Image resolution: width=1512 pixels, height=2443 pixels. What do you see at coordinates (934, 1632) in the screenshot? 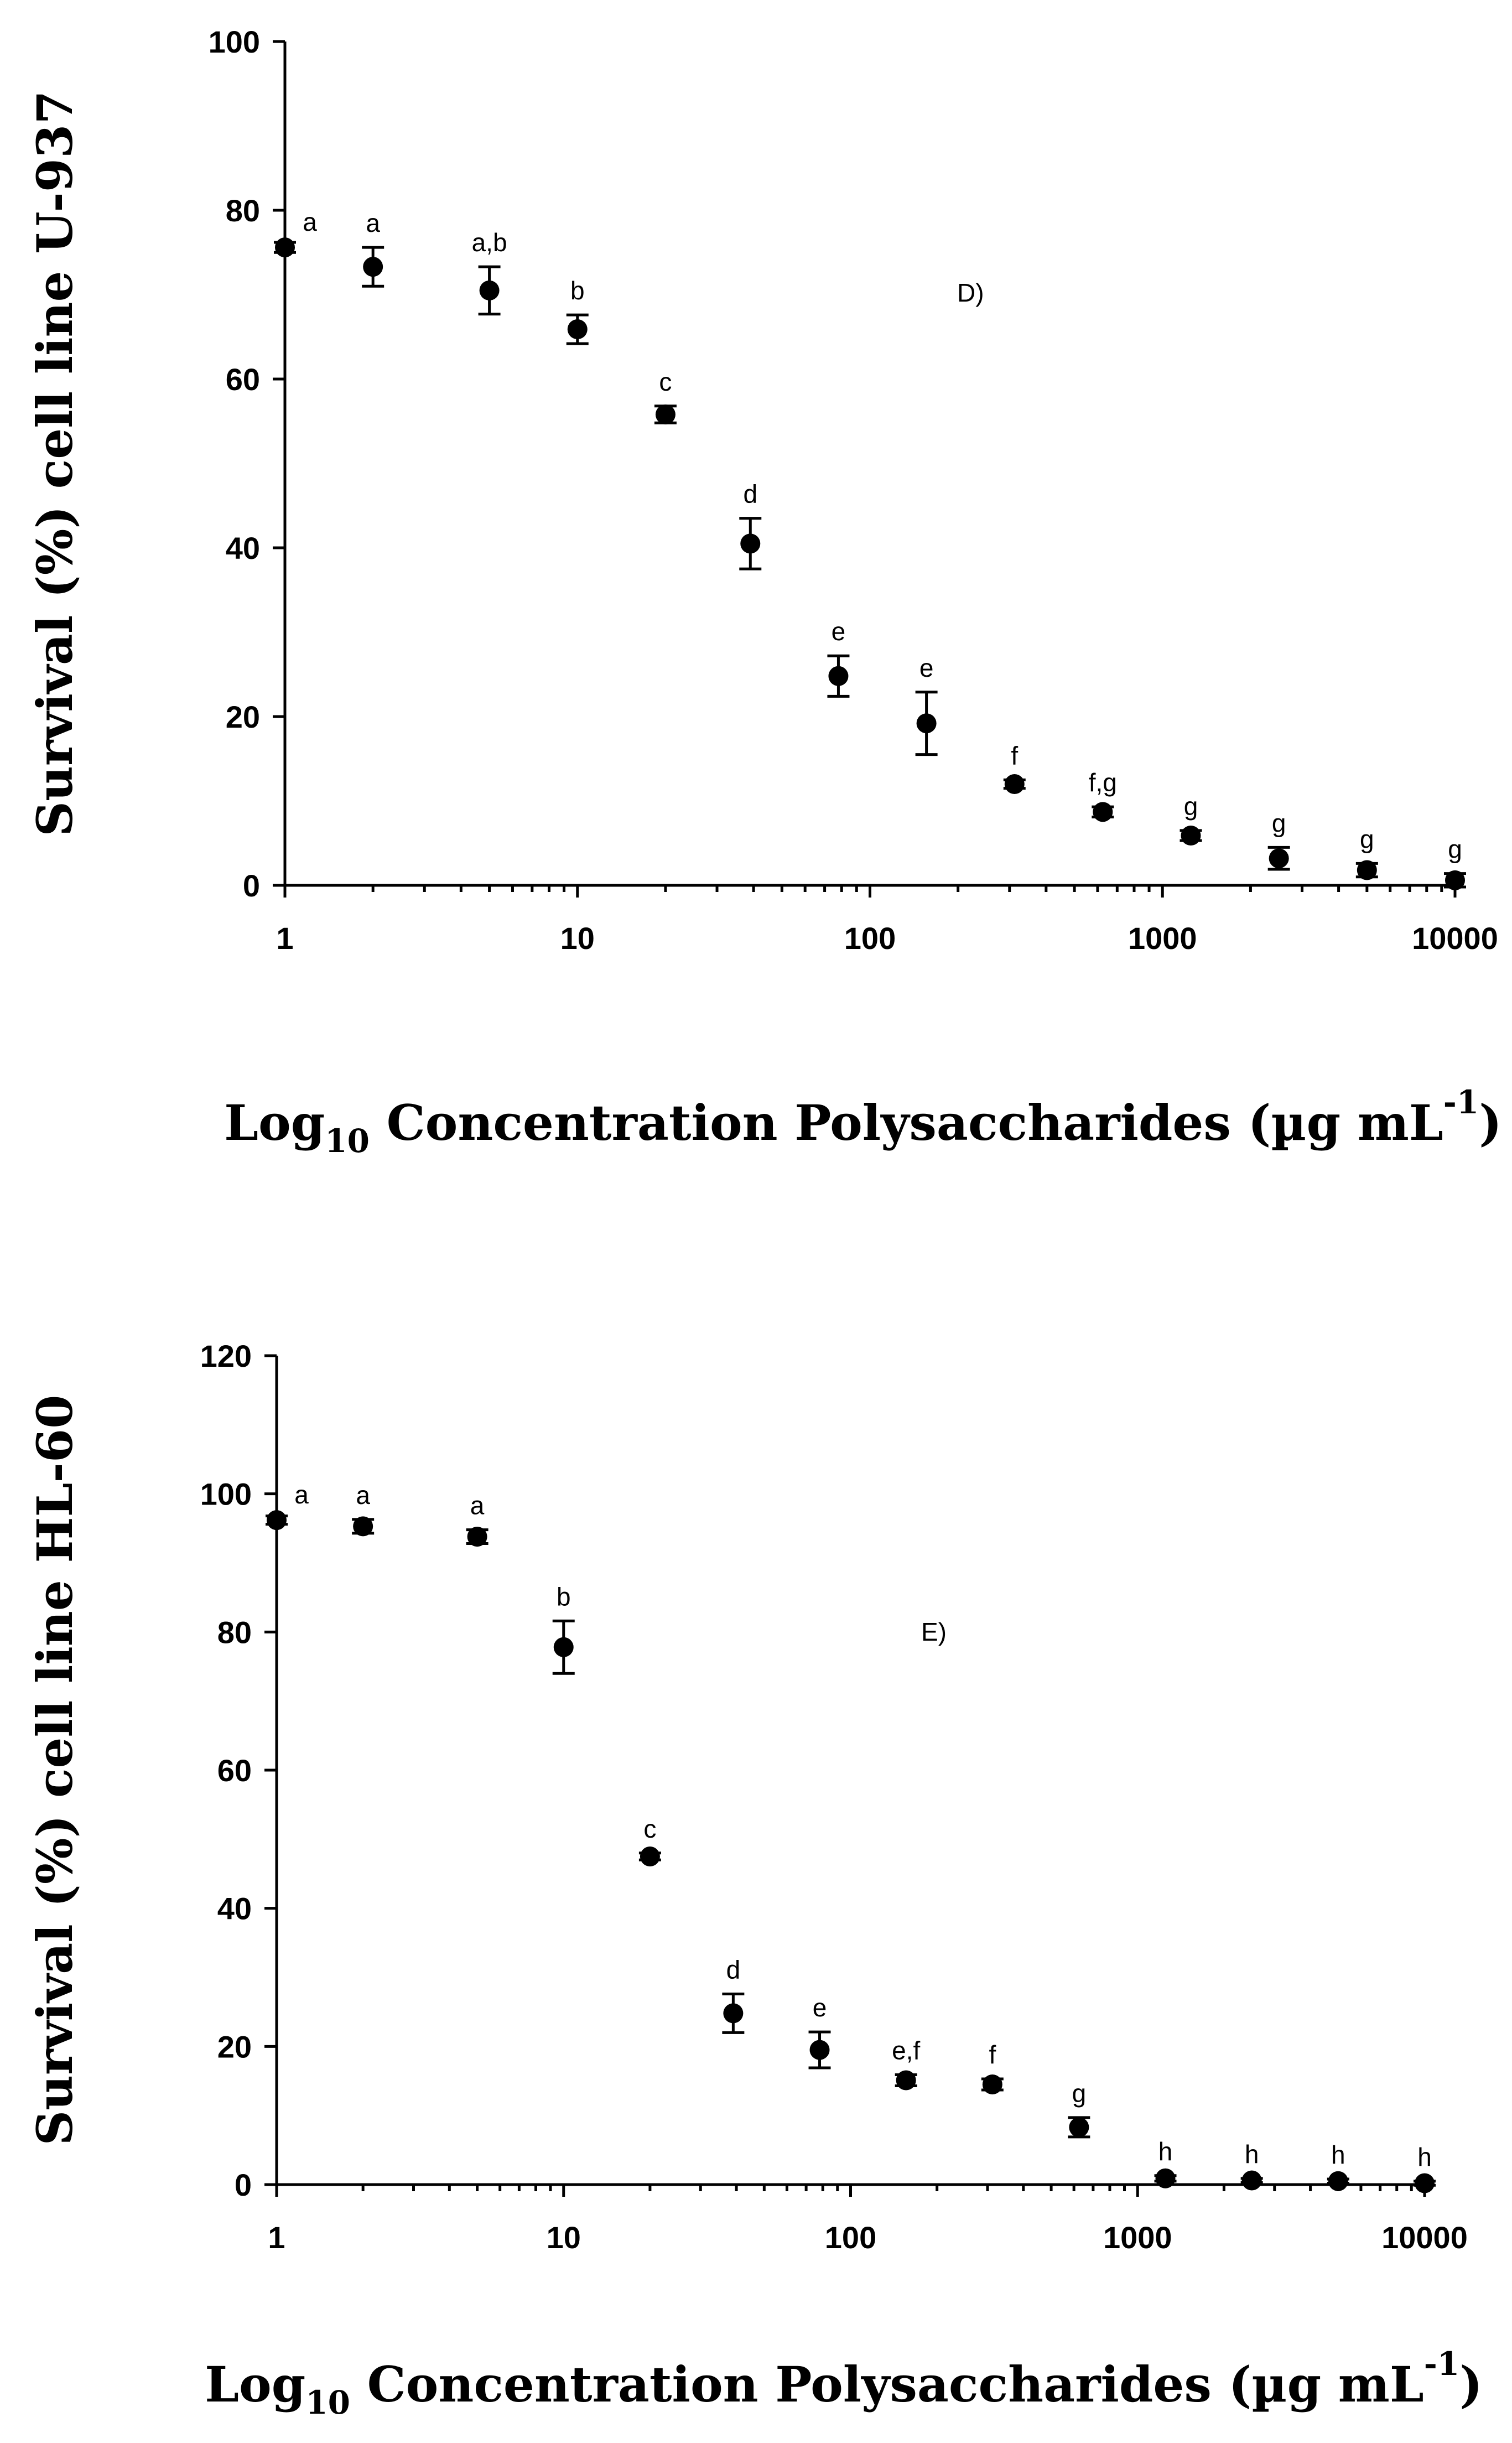
I see `panel-label: E)` at bounding box center [934, 1632].